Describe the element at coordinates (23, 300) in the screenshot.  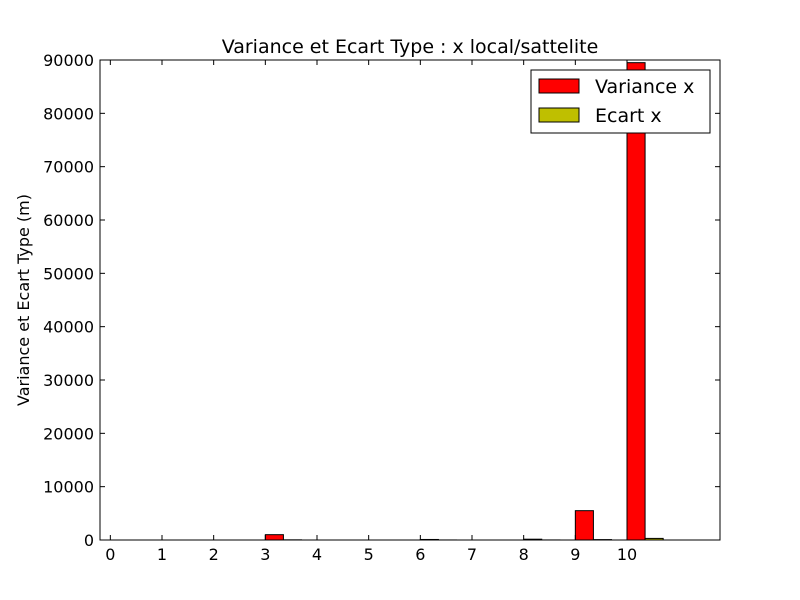
I see `y-axis-label: Variance et Ecart Type (m)` at that location.